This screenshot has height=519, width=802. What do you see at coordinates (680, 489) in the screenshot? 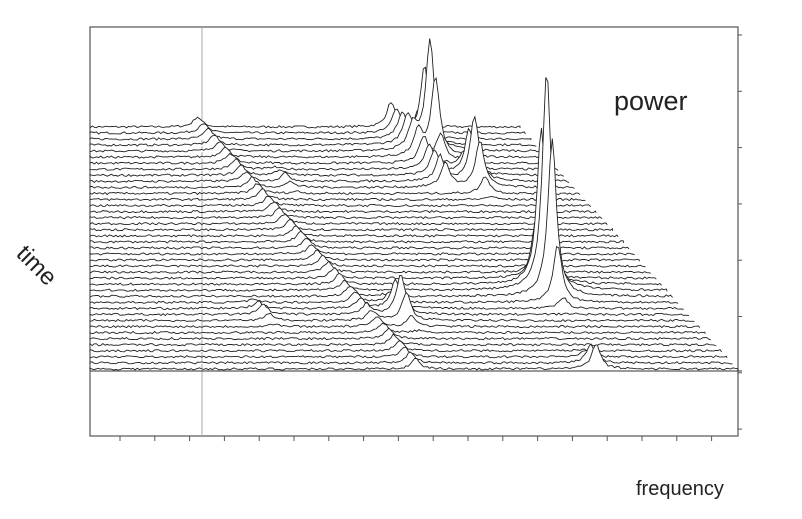
I see `frequency-axis-label: frequency` at bounding box center [680, 489].